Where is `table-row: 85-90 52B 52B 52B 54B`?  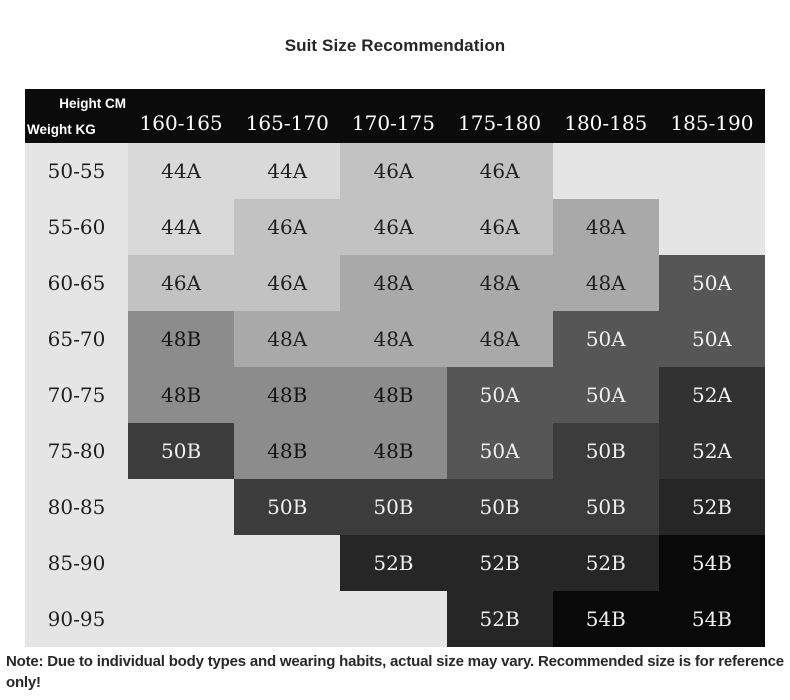
table-row: 85-90 52B 52B 52B 54B is located at coordinates (395, 563).